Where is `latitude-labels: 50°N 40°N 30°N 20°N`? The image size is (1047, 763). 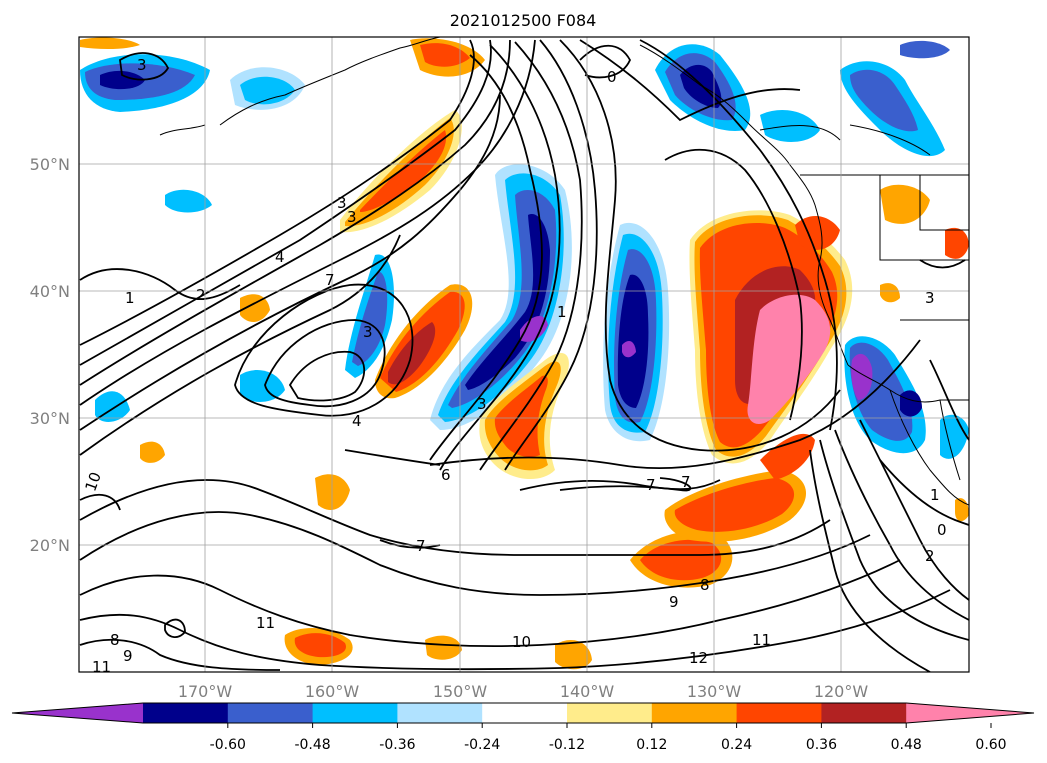
latitude-labels: 50°N 40°N 30°N 20°N is located at coordinates (50, 355).